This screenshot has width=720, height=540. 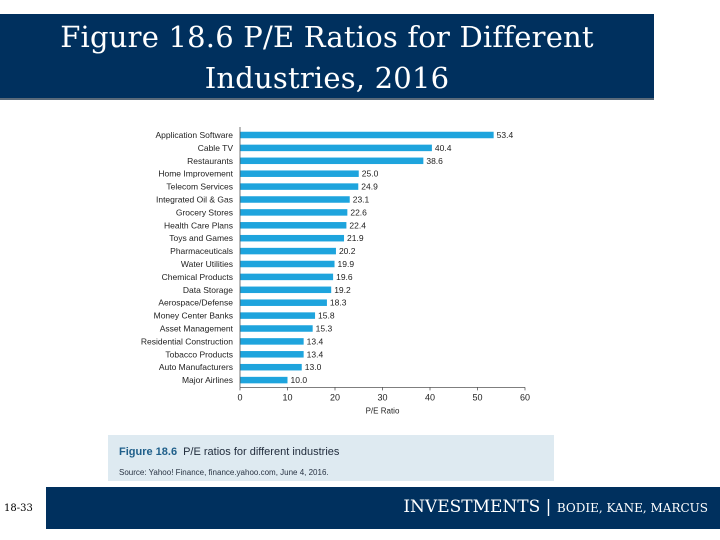 What do you see at coordinates (197, 329) in the screenshot?
I see `category-label-asset-management: Asset Management` at bounding box center [197, 329].